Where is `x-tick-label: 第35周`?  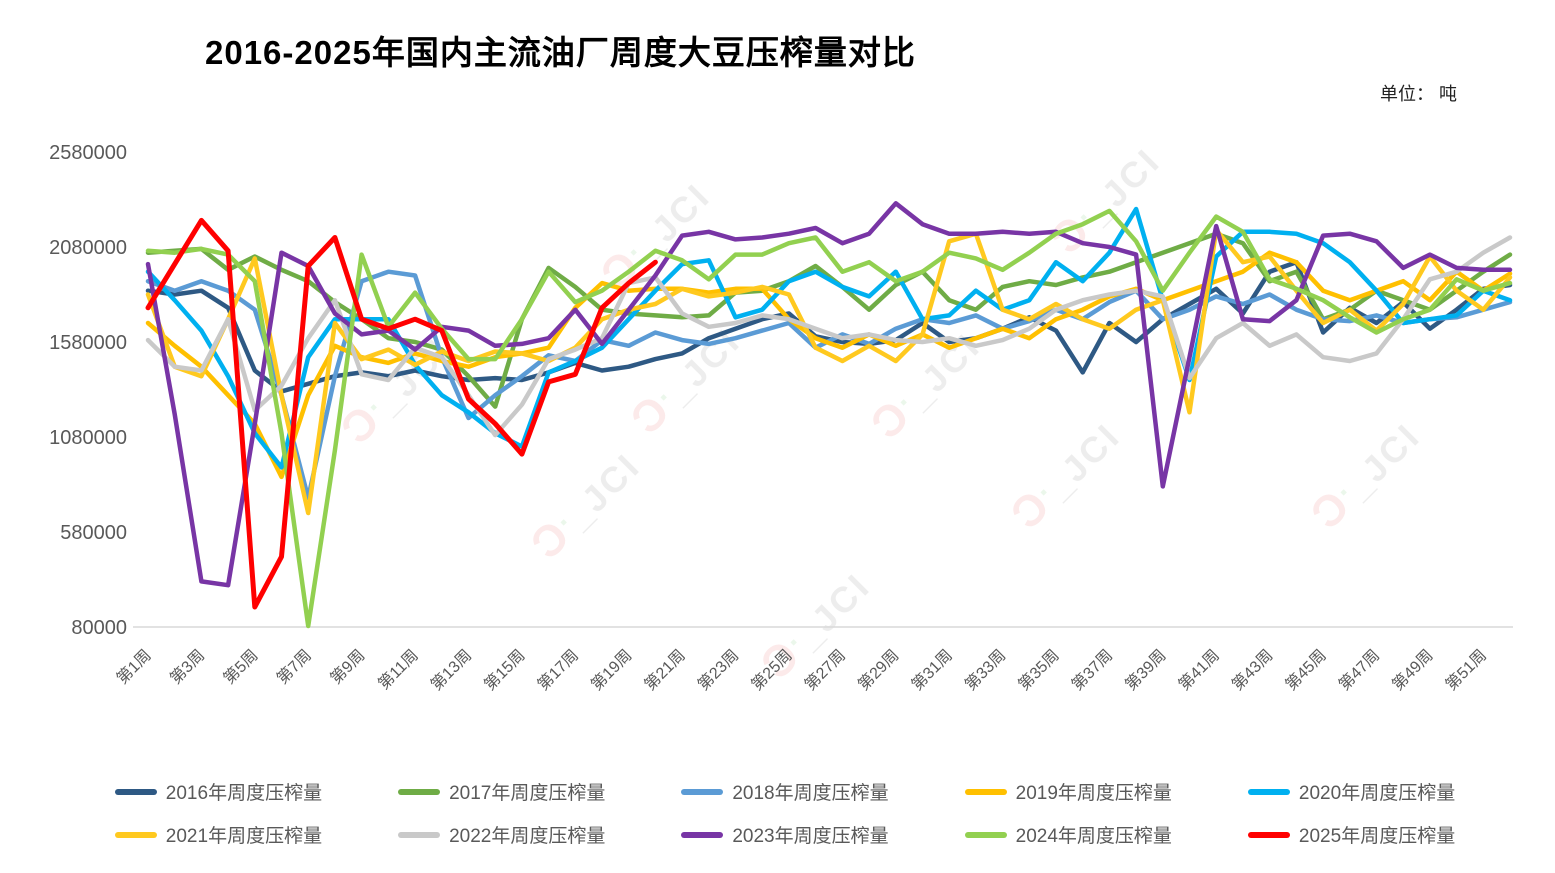 x-tick-label: 第35周 is located at coordinates (1039, 670).